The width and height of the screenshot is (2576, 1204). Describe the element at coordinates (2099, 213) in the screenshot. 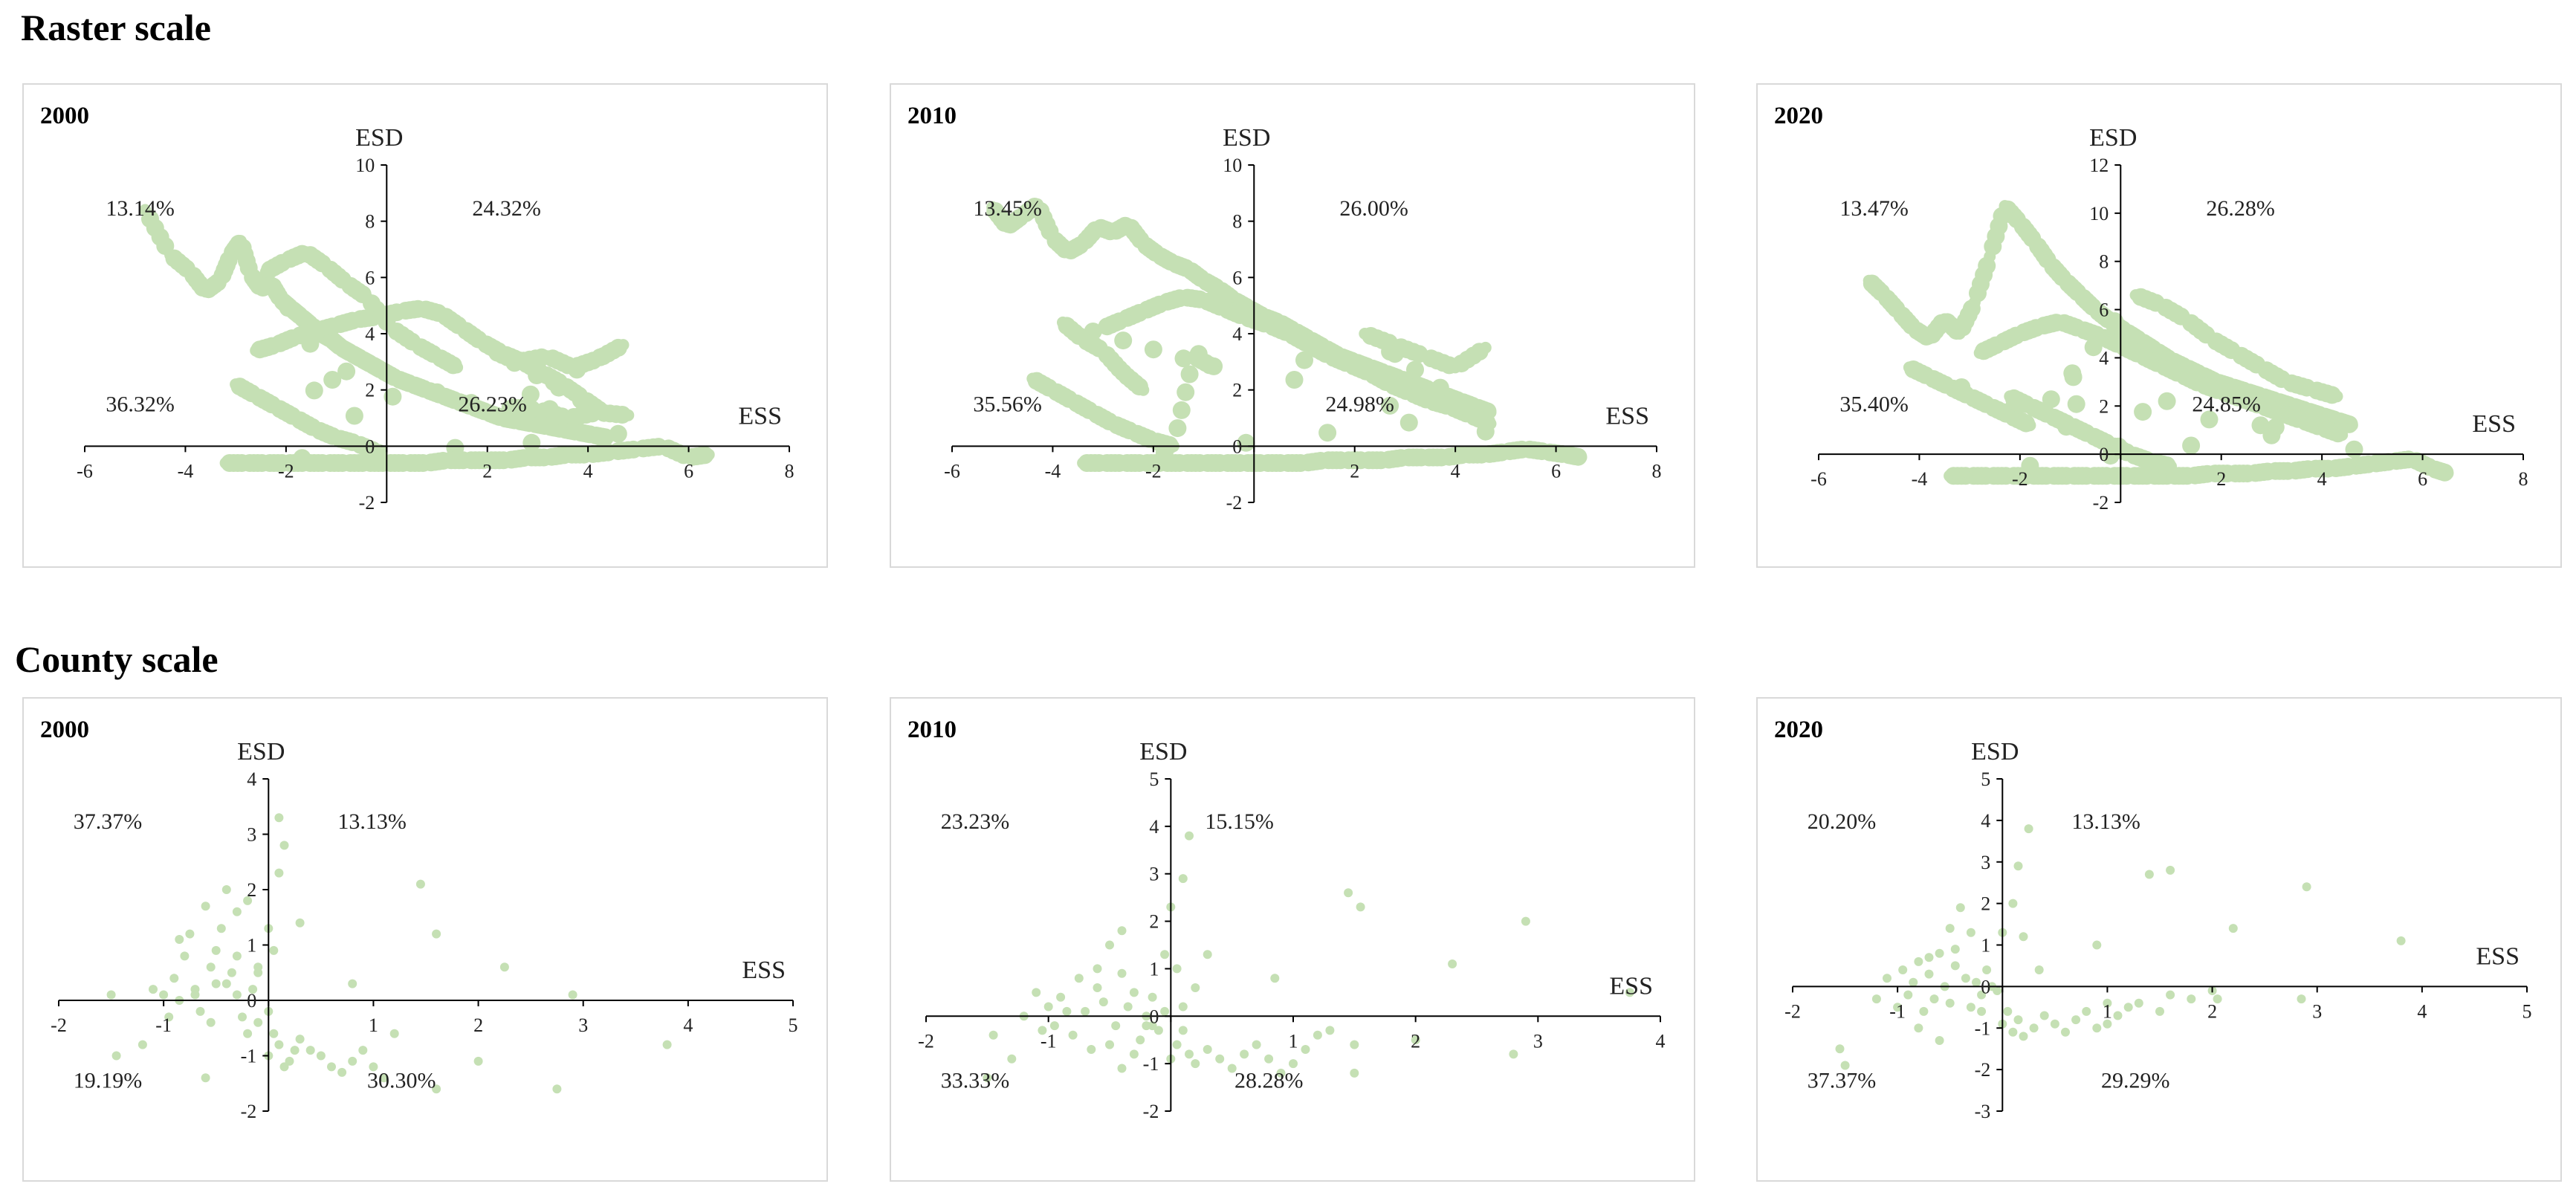

I see `y-tick-label: 10` at that location.